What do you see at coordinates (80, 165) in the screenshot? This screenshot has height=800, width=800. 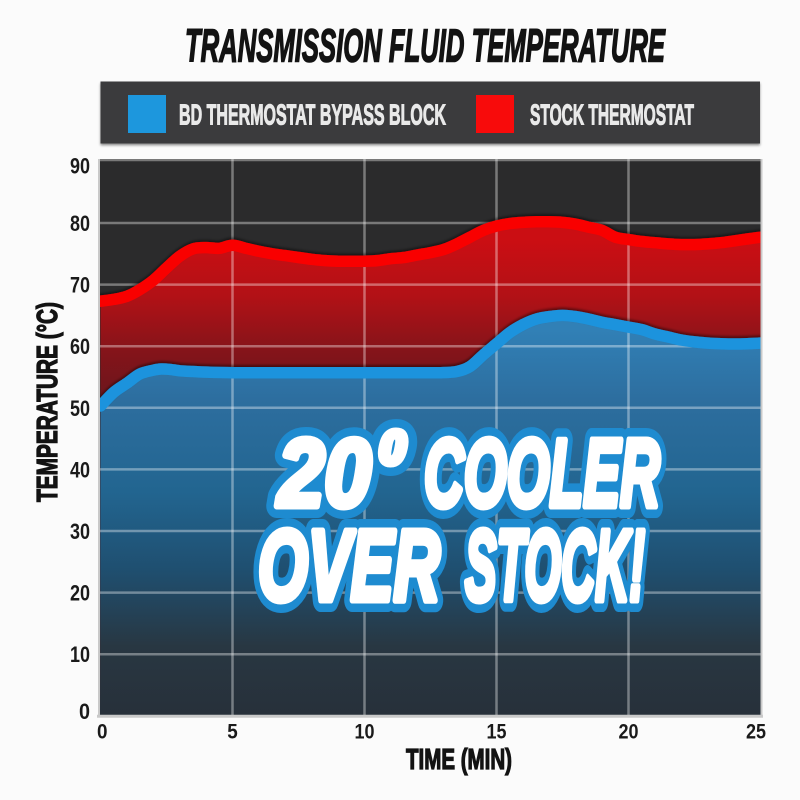 I see `svg-text: 90` at bounding box center [80, 165].